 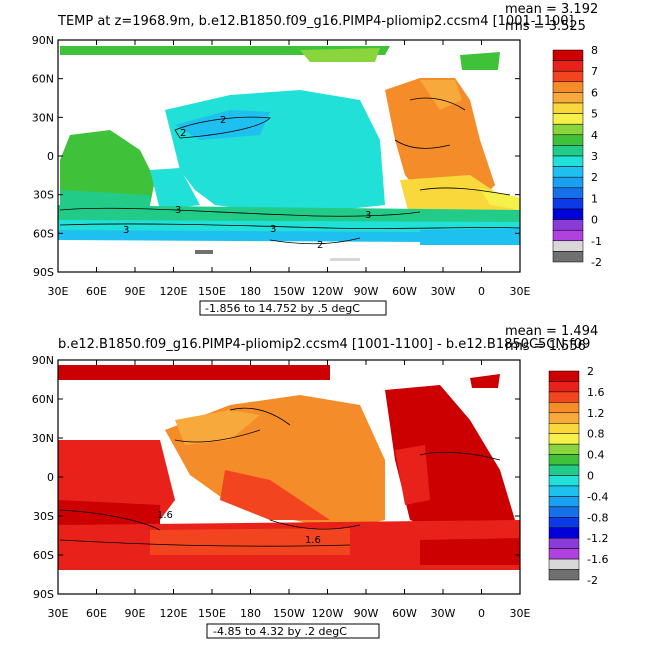 What do you see at coordinates (594, 50) in the screenshot?
I see `colorbar-label: 8` at bounding box center [594, 50].